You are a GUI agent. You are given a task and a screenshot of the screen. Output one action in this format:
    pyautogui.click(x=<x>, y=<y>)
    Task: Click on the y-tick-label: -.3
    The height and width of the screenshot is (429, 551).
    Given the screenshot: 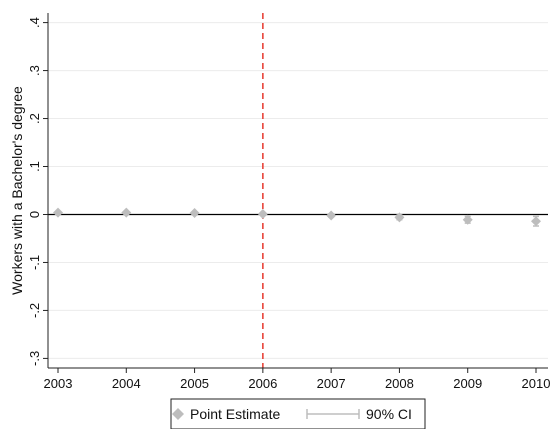 What is the action you would take?
    pyautogui.click(x=34, y=358)
    